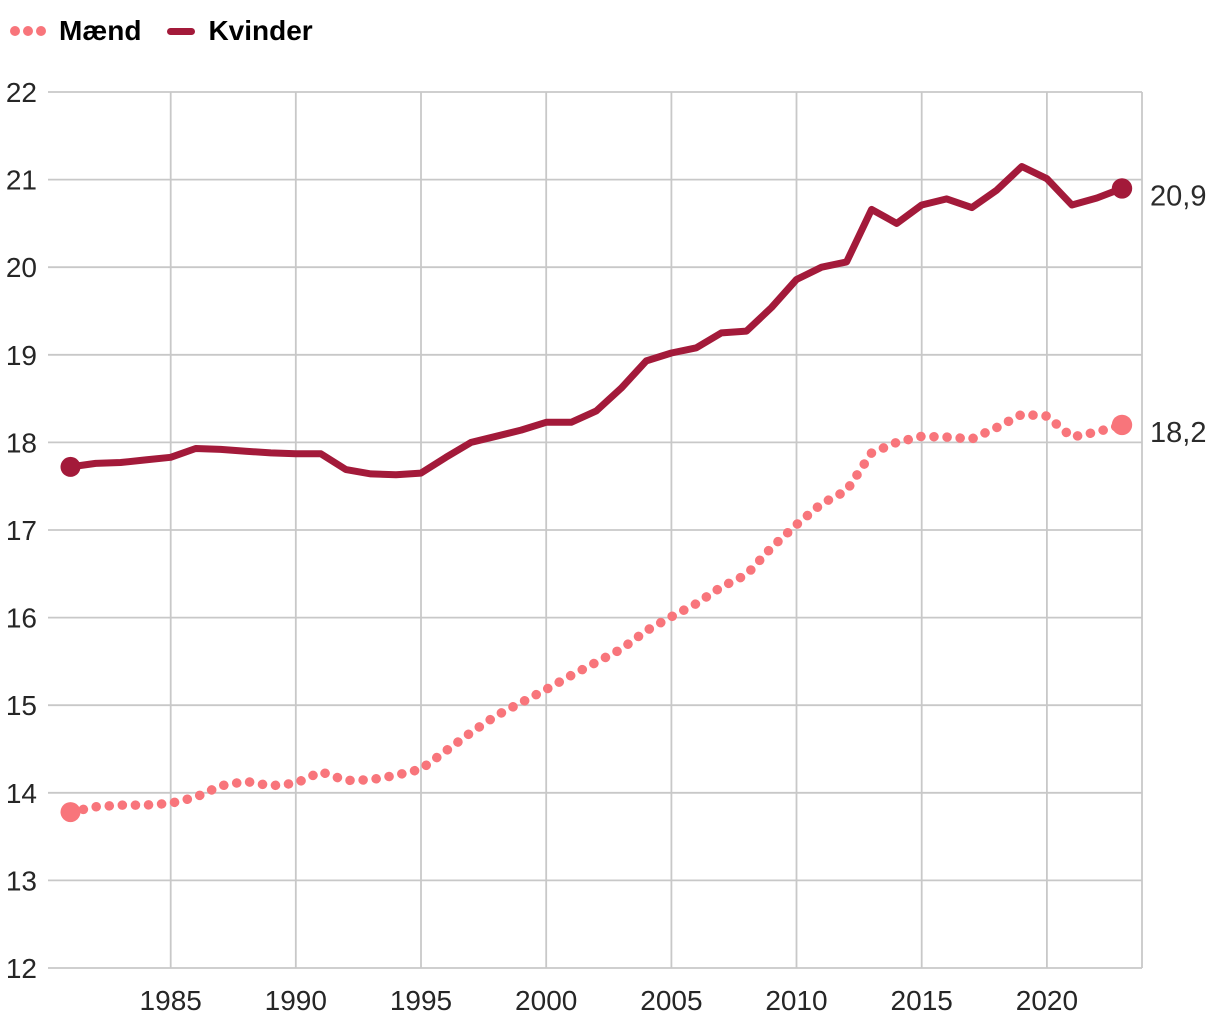 This screenshot has width=1220, height=1020. I want to click on y-tick-label: 13, so click(21, 880).